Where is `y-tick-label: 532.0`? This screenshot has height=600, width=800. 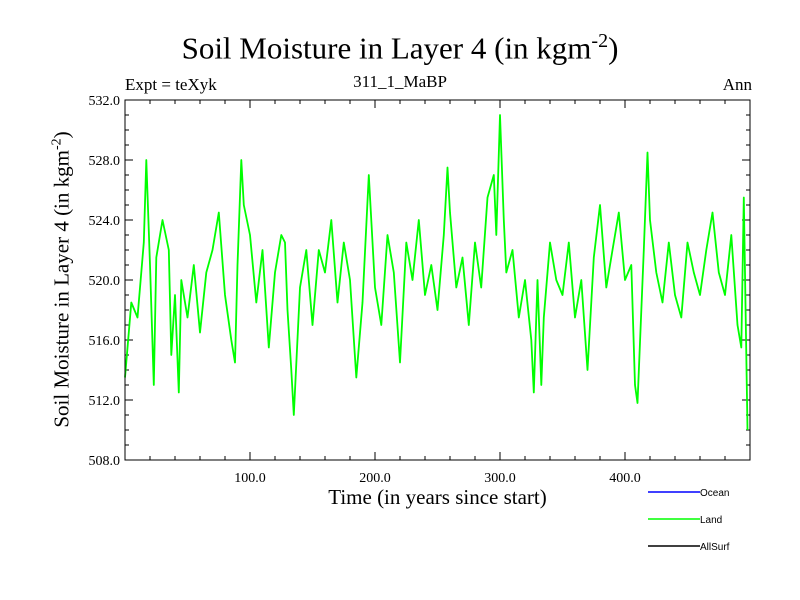 y-tick-label: 532.0 is located at coordinates (105, 101).